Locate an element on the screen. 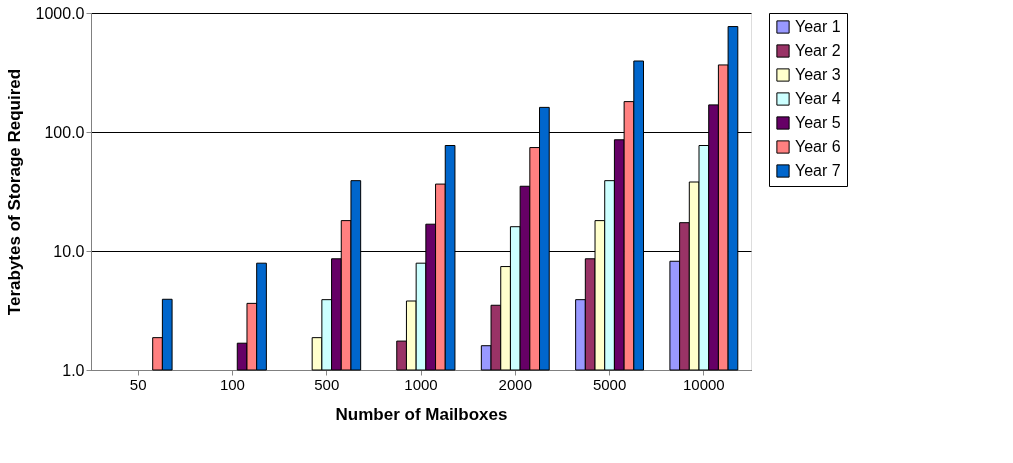 The height and width of the screenshot is (463, 1013). x-tick-label: 2000 is located at coordinates (515, 384).